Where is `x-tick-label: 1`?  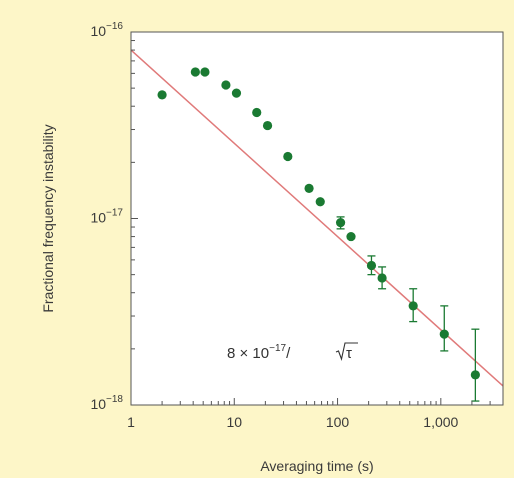
x-tick-label: 1 is located at coordinates (131, 422).